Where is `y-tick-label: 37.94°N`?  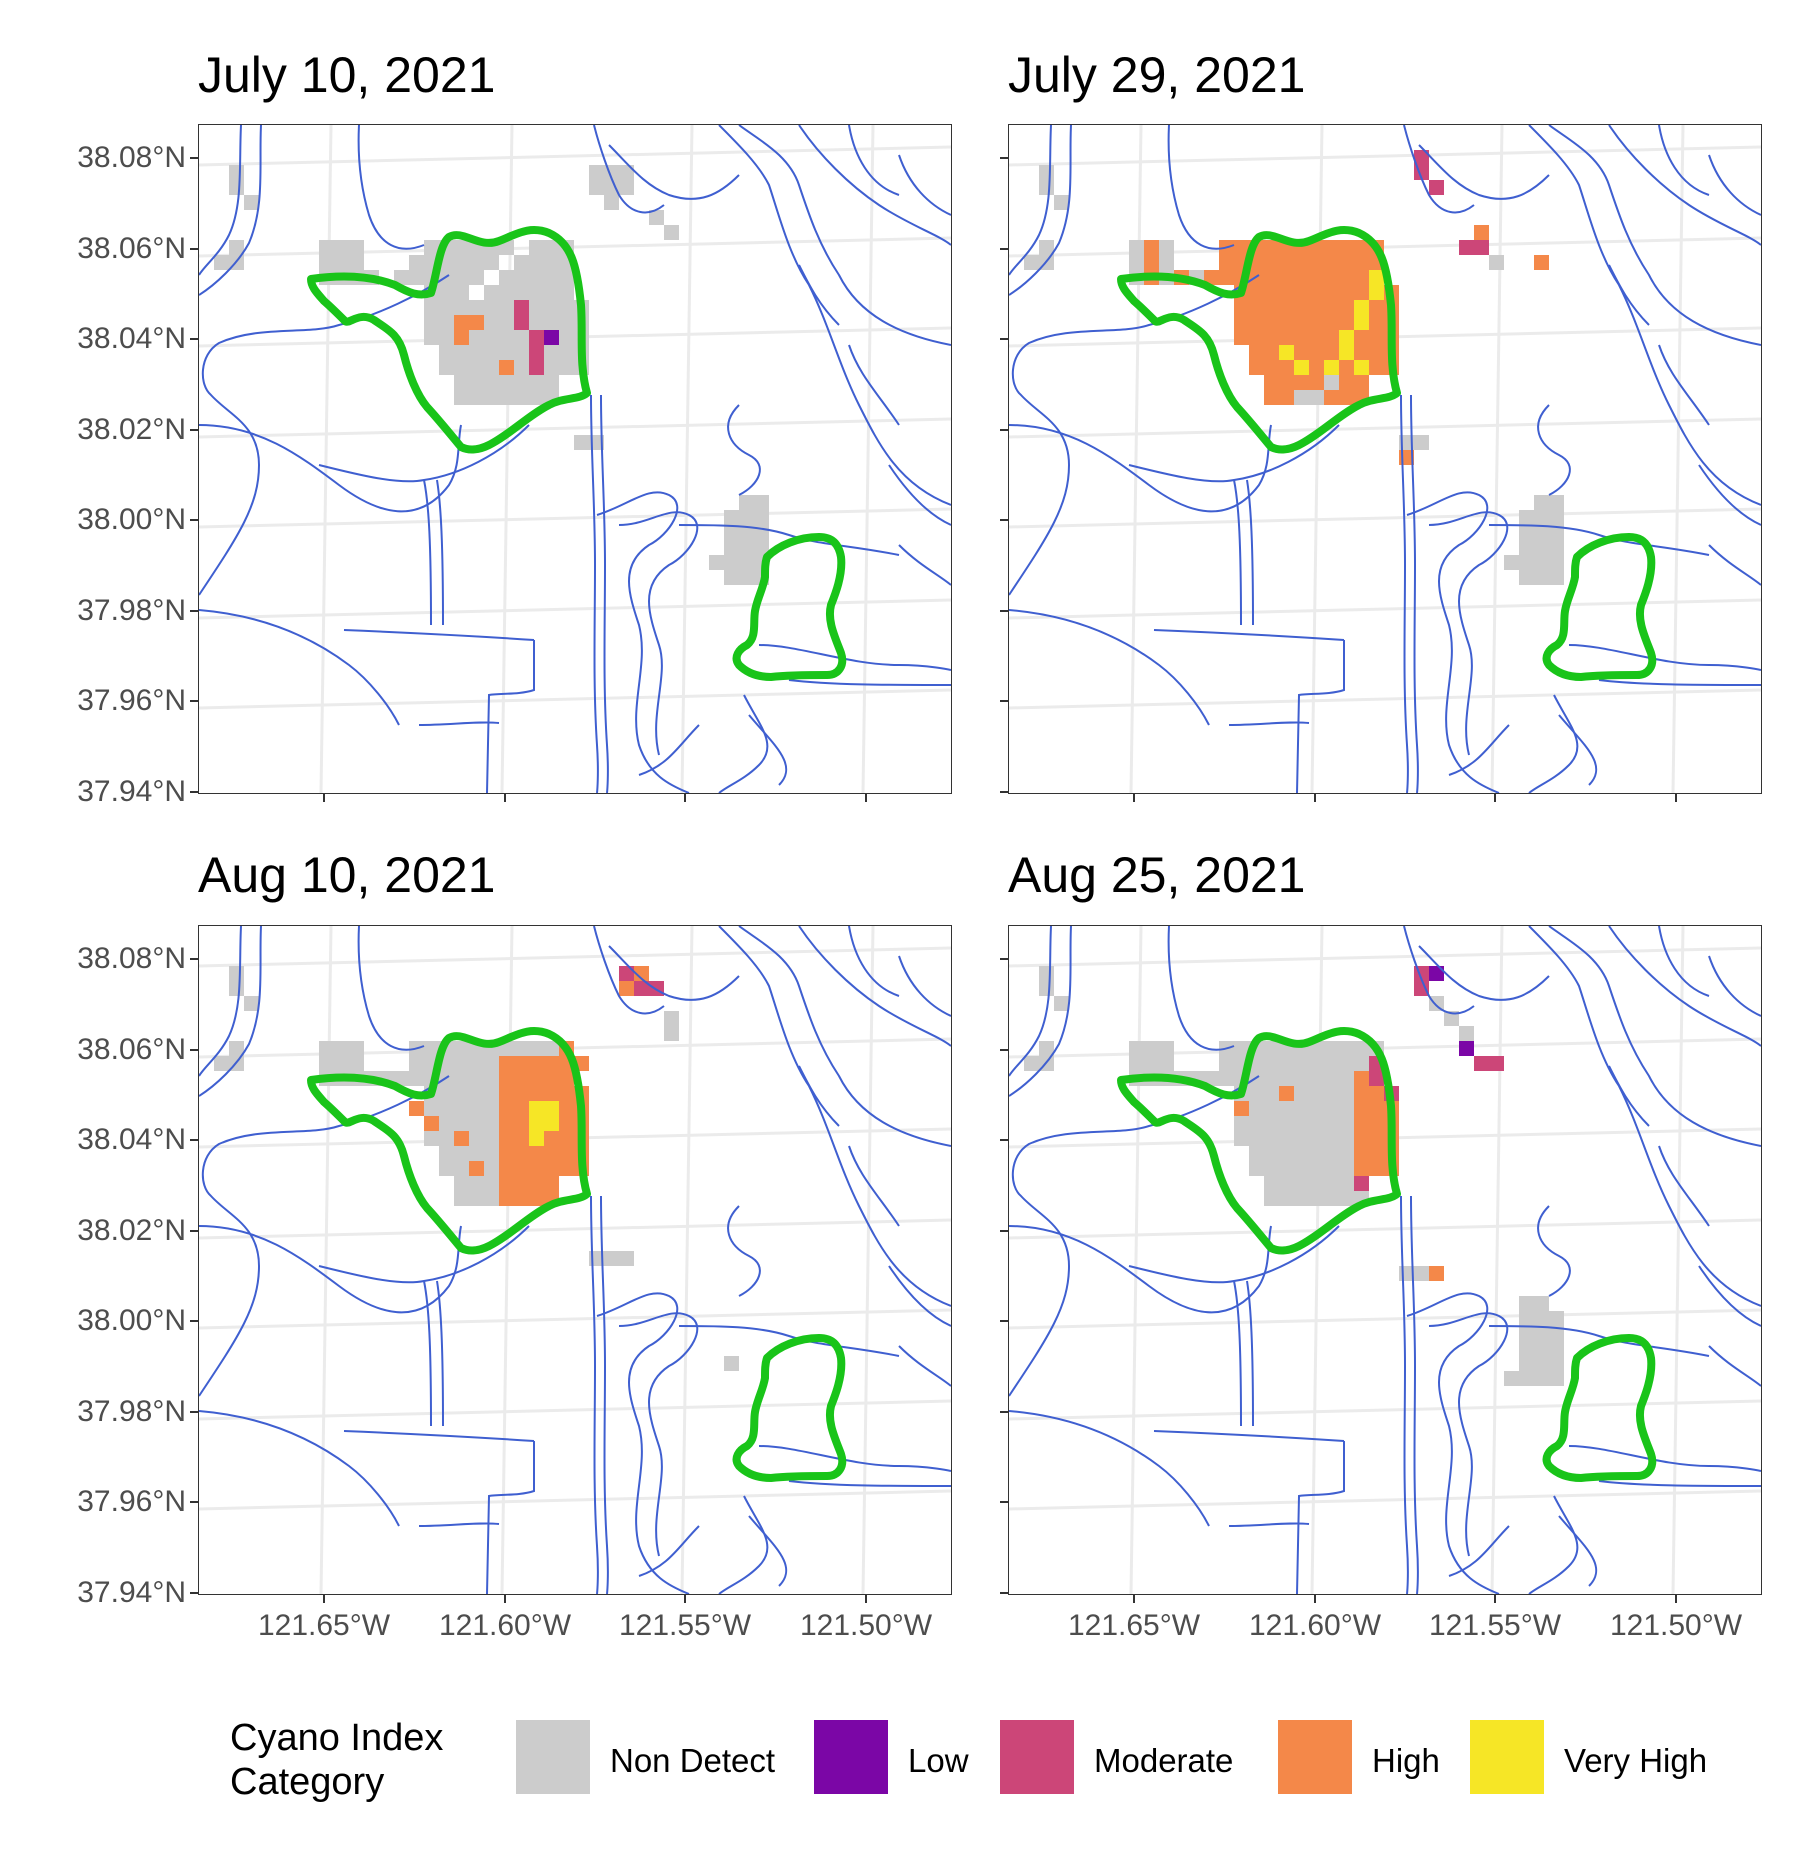 y-tick-label: 37.94°N is located at coordinates (131, 791).